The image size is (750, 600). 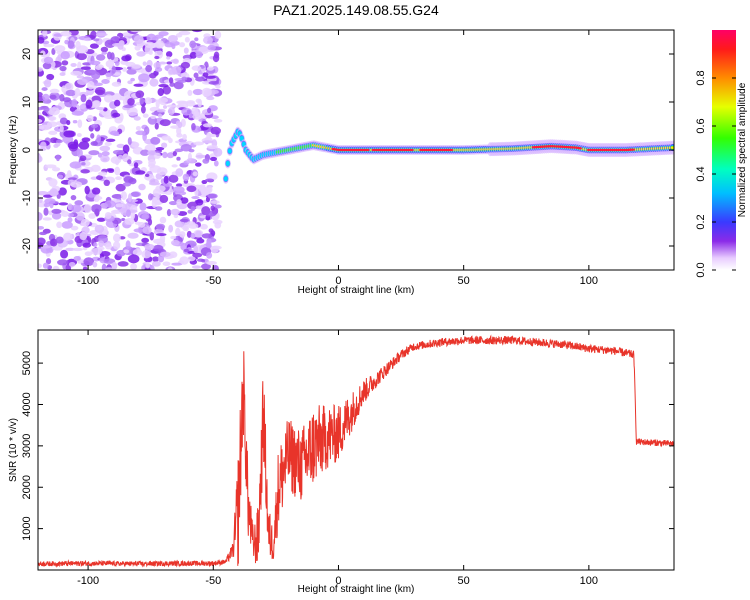 What do you see at coordinates (701, 269) in the screenshot?
I see `colorbar-tick-label: 0.0` at bounding box center [701, 269].